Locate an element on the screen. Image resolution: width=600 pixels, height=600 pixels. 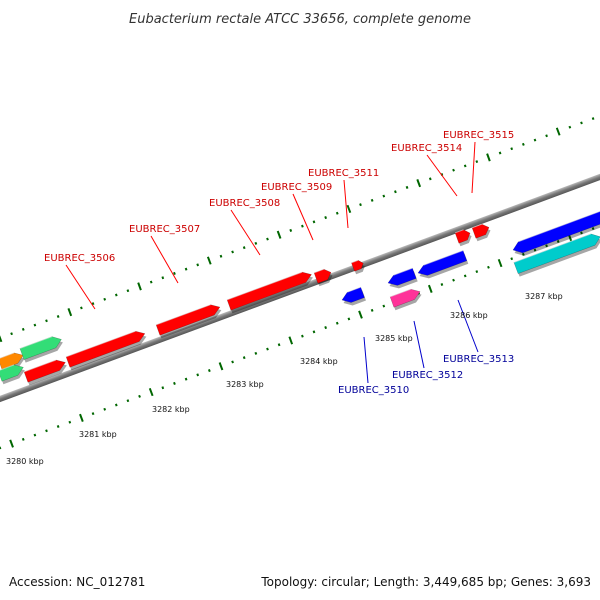
gene-arrow-cyan is located at coordinates (556, 255).